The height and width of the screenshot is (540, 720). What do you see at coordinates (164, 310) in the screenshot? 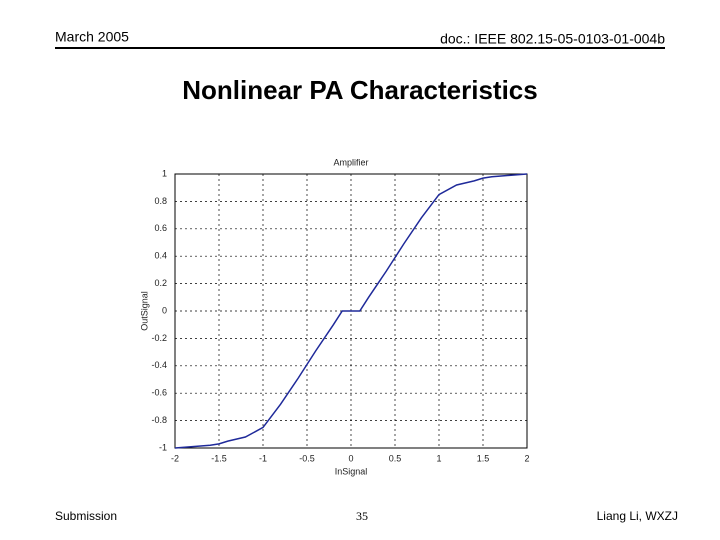
I see `y-tick-label: 0` at bounding box center [164, 310].